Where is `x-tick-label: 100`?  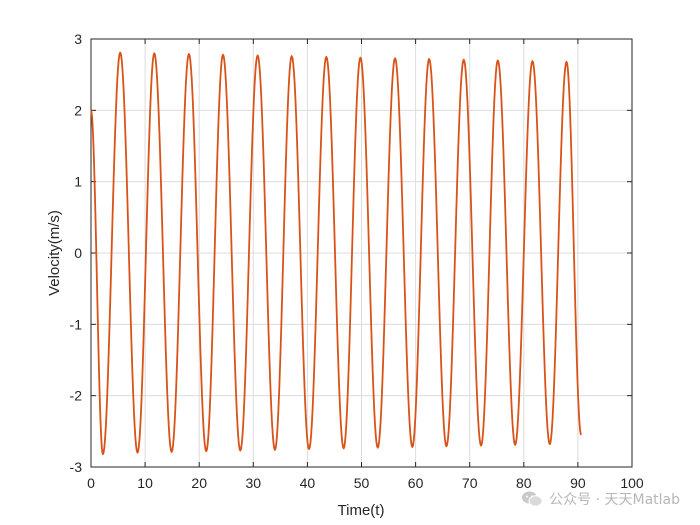 x-tick-label: 100 is located at coordinates (632, 483).